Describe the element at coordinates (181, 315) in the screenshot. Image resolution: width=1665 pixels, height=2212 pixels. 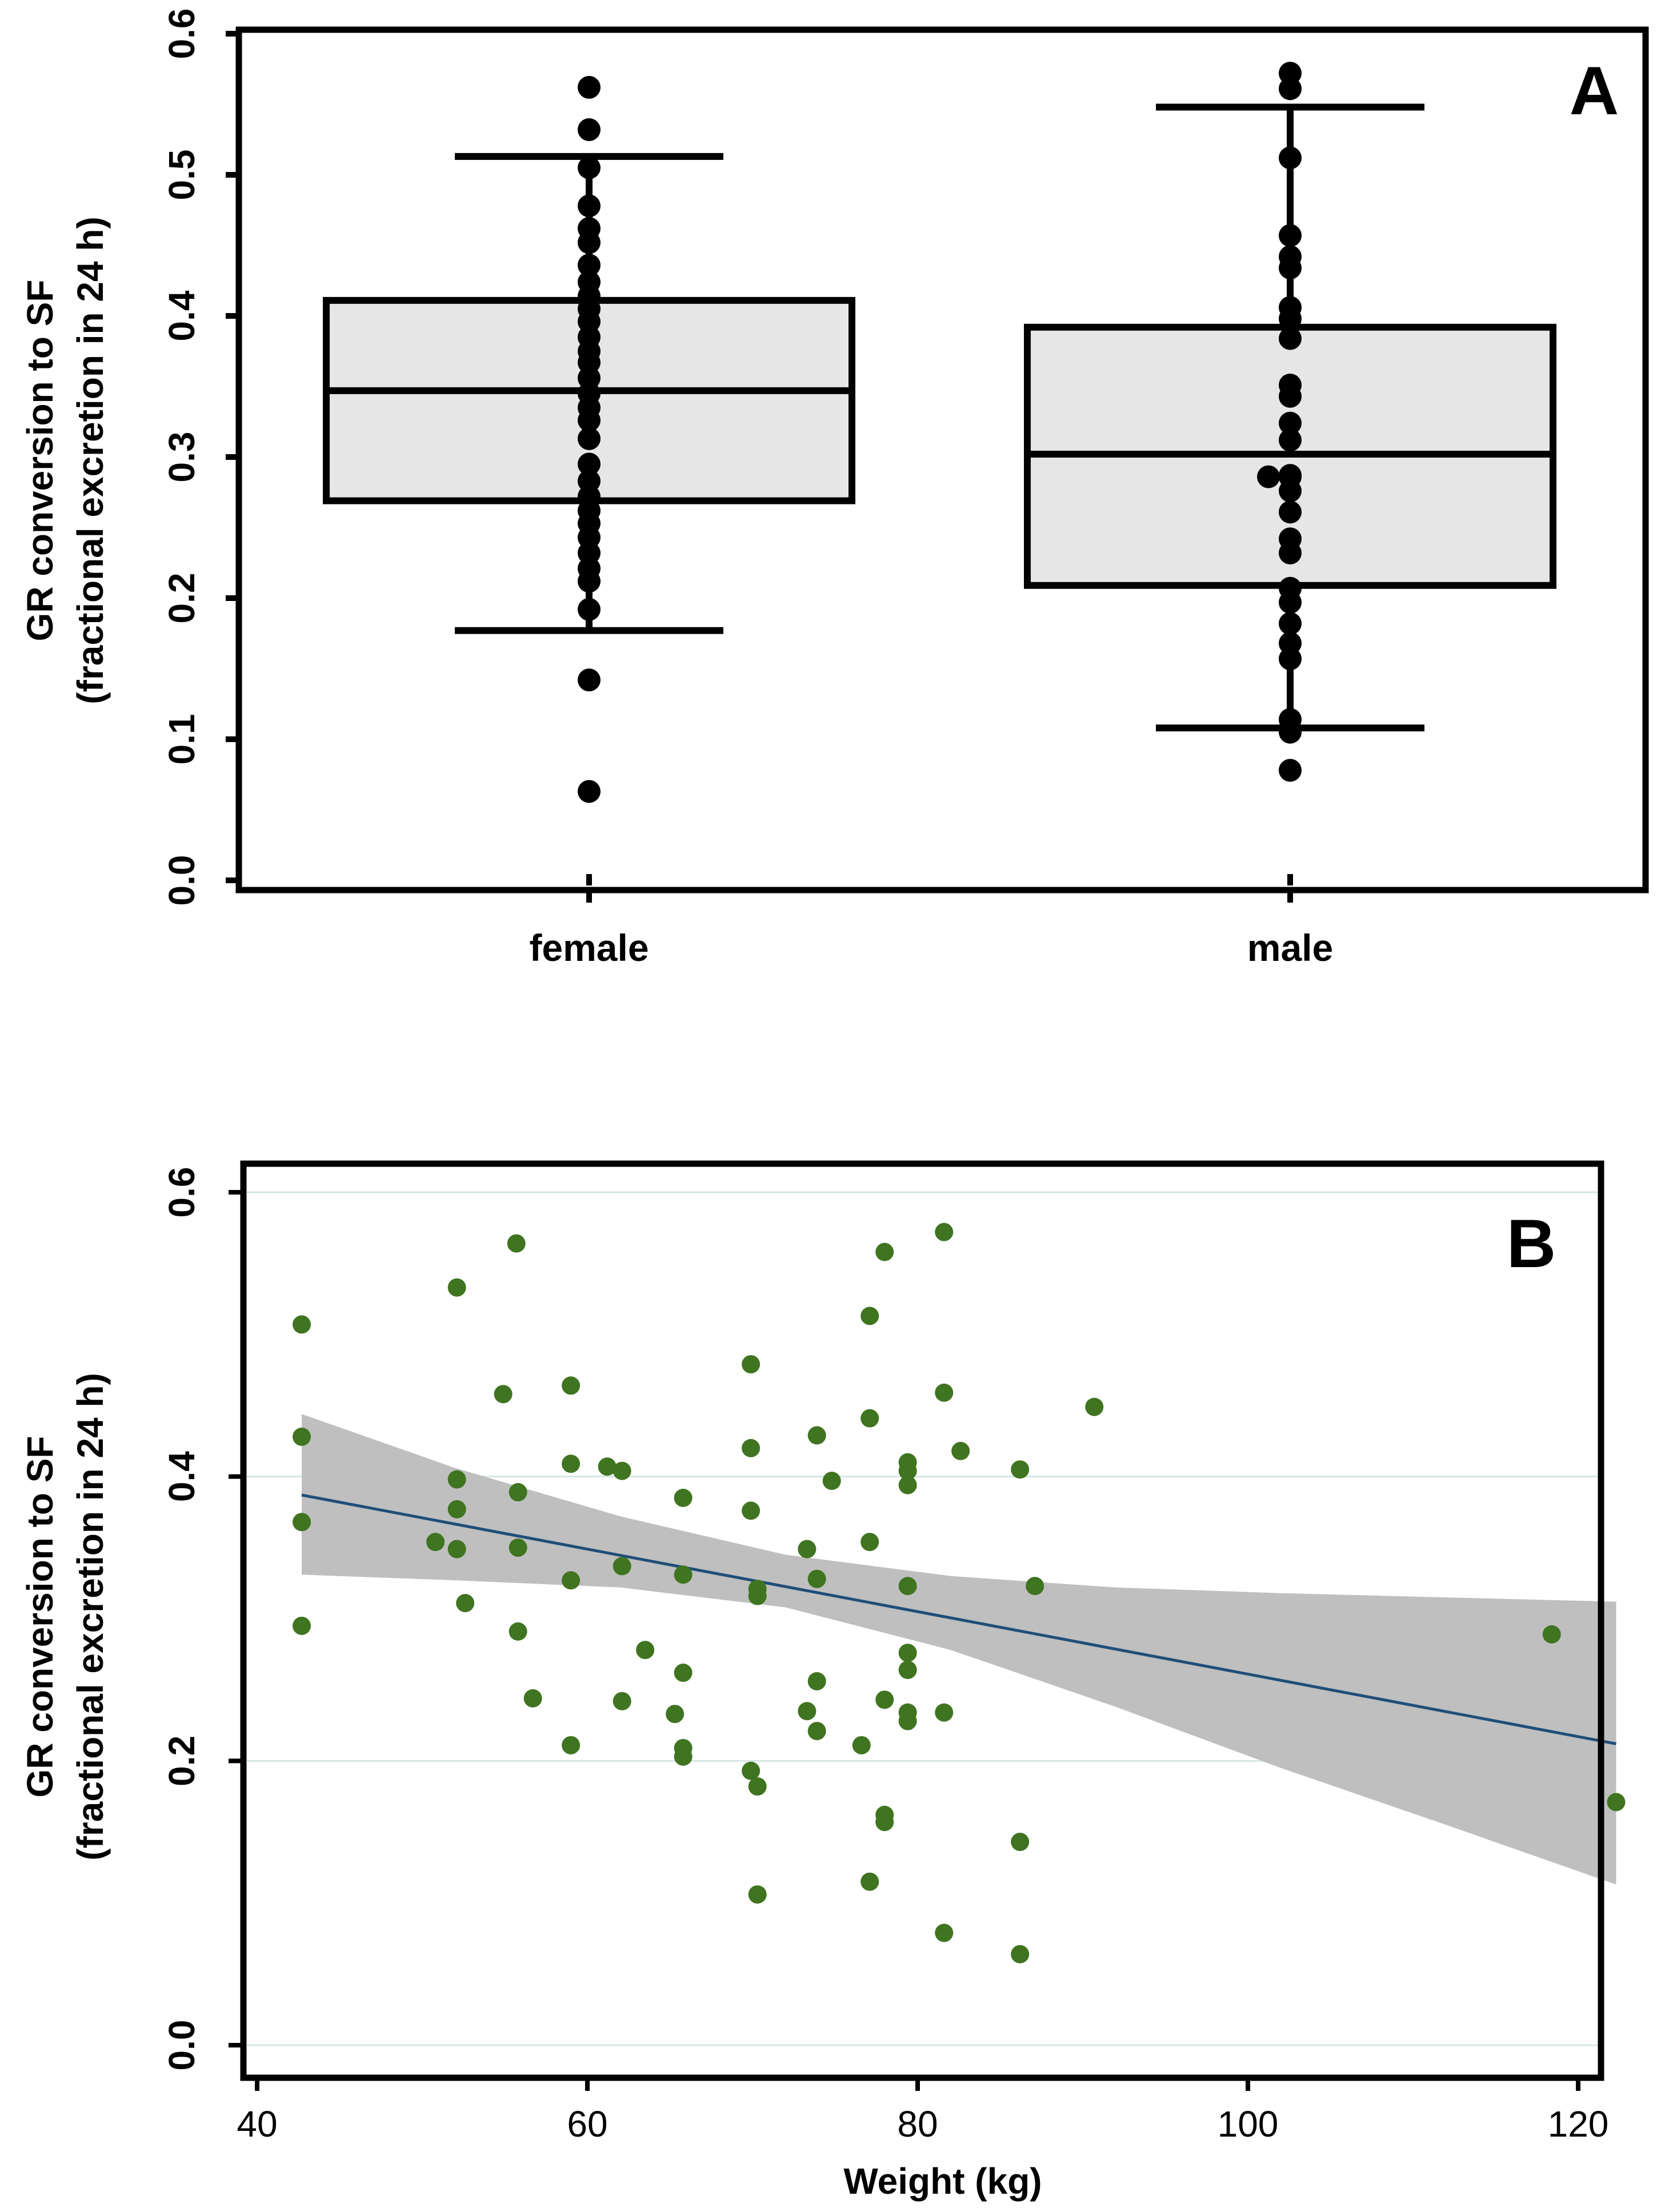
I see `y-tick-label: 0.4` at that location.